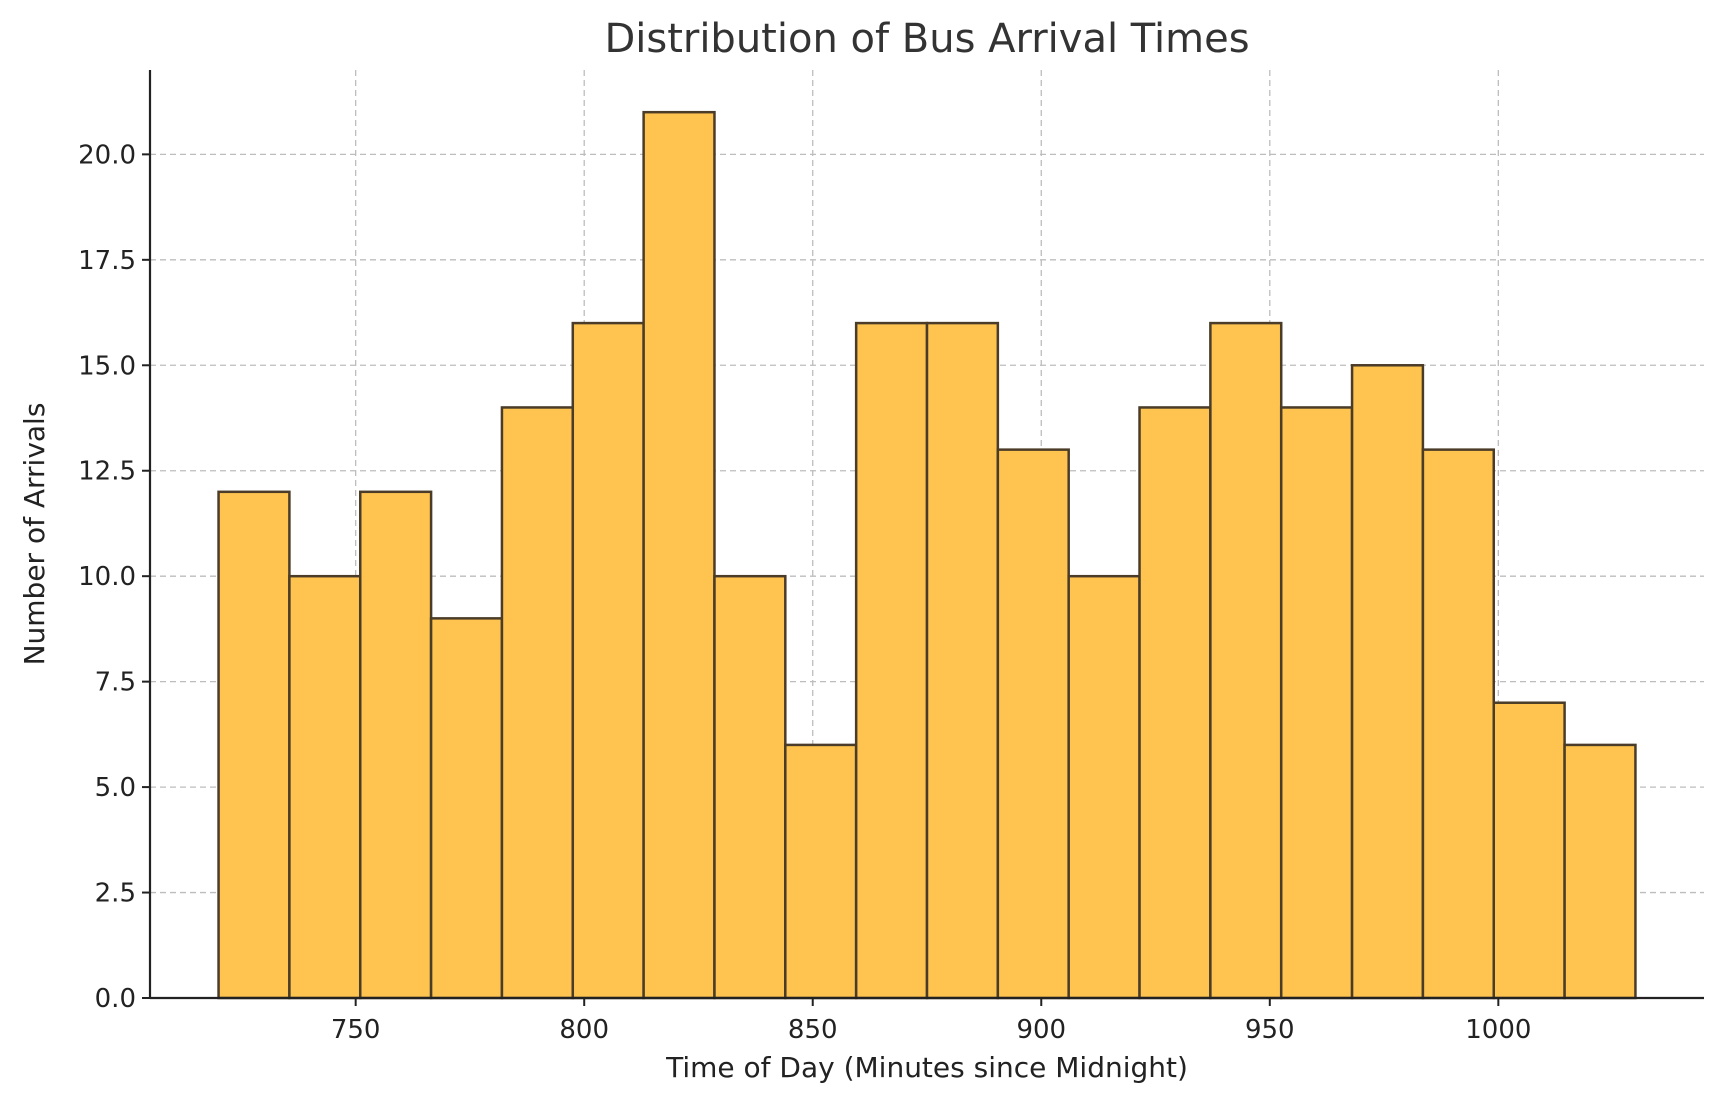 The image size is (1718, 1101). What do you see at coordinates (107, 366) in the screenshot?
I see `y-tick-label-6: 15.0` at bounding box center [107, 366].